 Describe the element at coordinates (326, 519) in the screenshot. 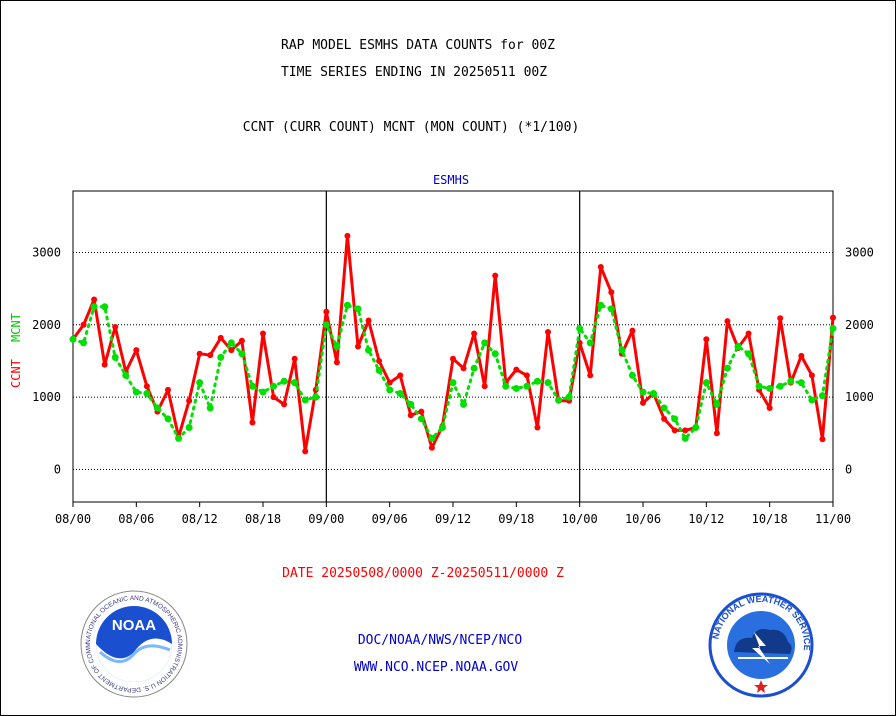

I see `xtick-label: 09/00` at that location.